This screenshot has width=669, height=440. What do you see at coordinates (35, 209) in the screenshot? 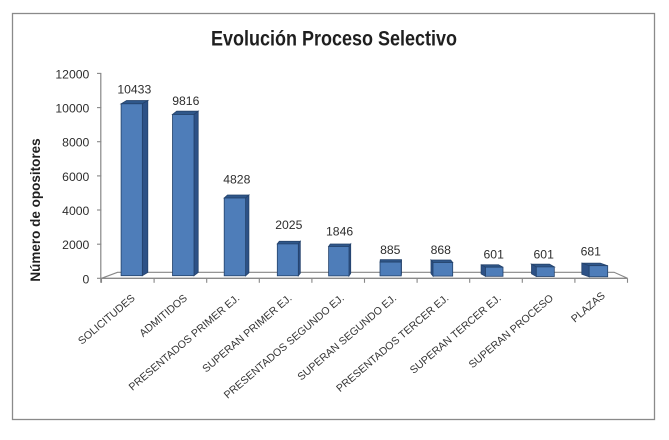
I see `svg-text: Número de opositores` at bounding box center [35, 209].